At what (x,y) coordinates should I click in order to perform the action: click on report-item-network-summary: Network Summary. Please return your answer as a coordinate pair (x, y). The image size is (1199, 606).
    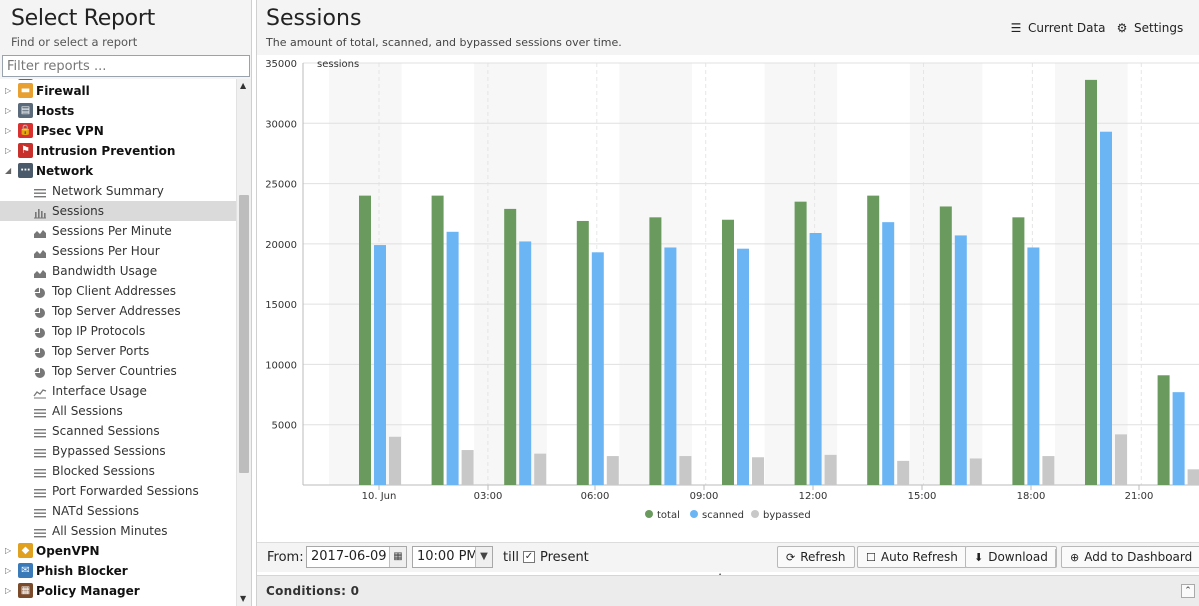
    Looking at the image, I should click on (118, 191).